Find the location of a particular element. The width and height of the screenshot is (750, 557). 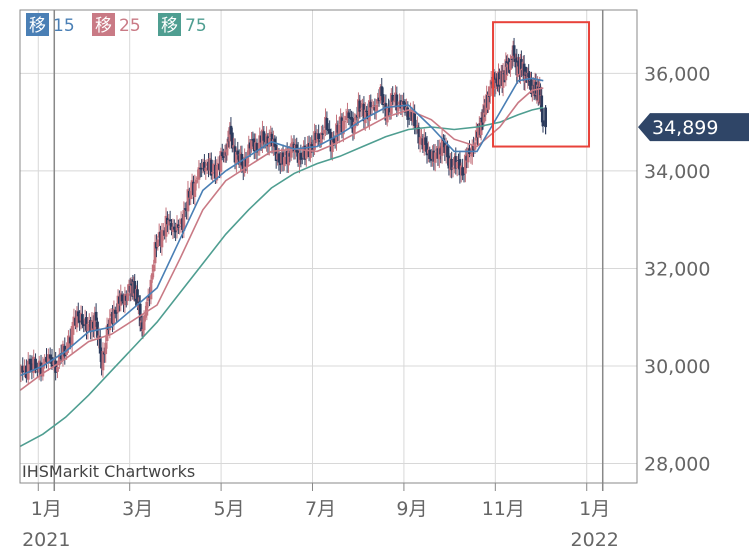

overlays is located at coordinates (541, 84).